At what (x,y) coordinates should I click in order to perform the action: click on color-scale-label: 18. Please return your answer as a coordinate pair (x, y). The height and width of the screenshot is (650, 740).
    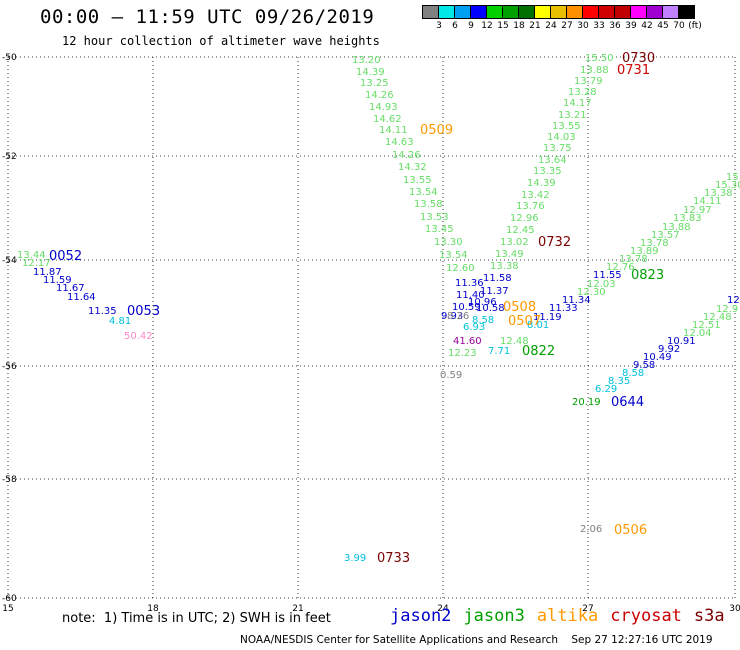
    Looking at the image, I should click on (519, 26).